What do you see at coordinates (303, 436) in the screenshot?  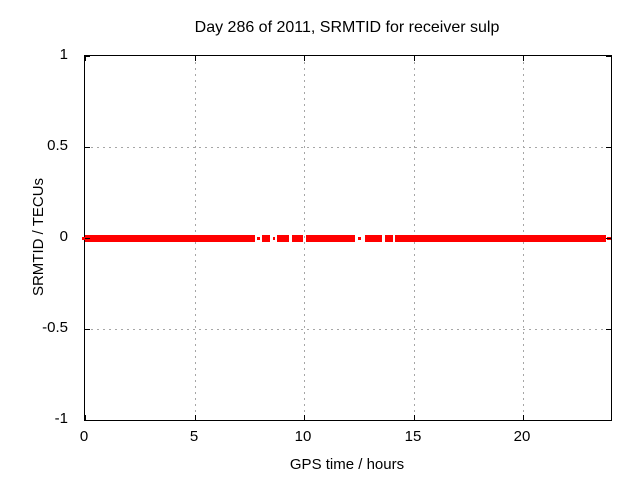 I see `x-tick-label: 10` at bounding box center [303, 436].